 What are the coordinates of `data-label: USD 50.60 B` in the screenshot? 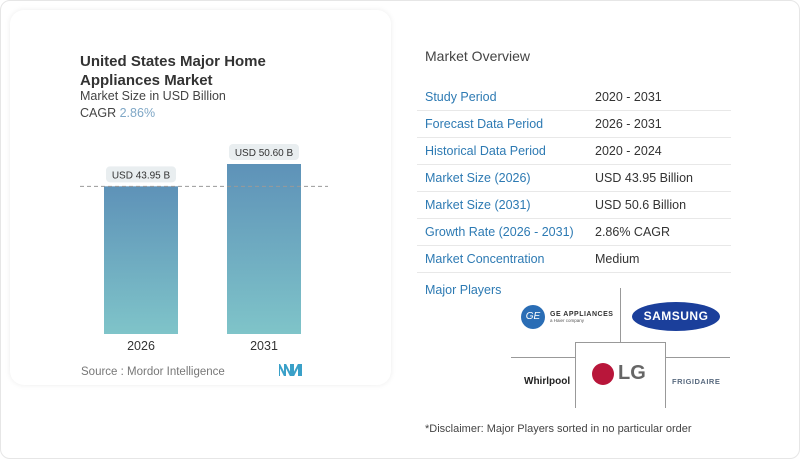 It's located at (264, 153).